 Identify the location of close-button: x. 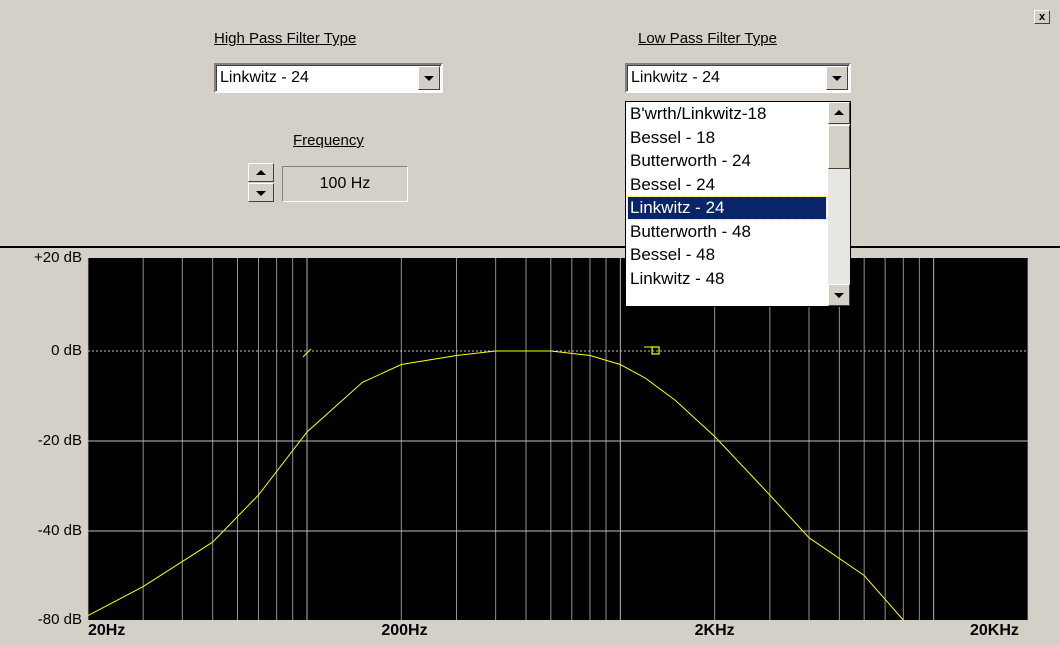
(1042, 17).